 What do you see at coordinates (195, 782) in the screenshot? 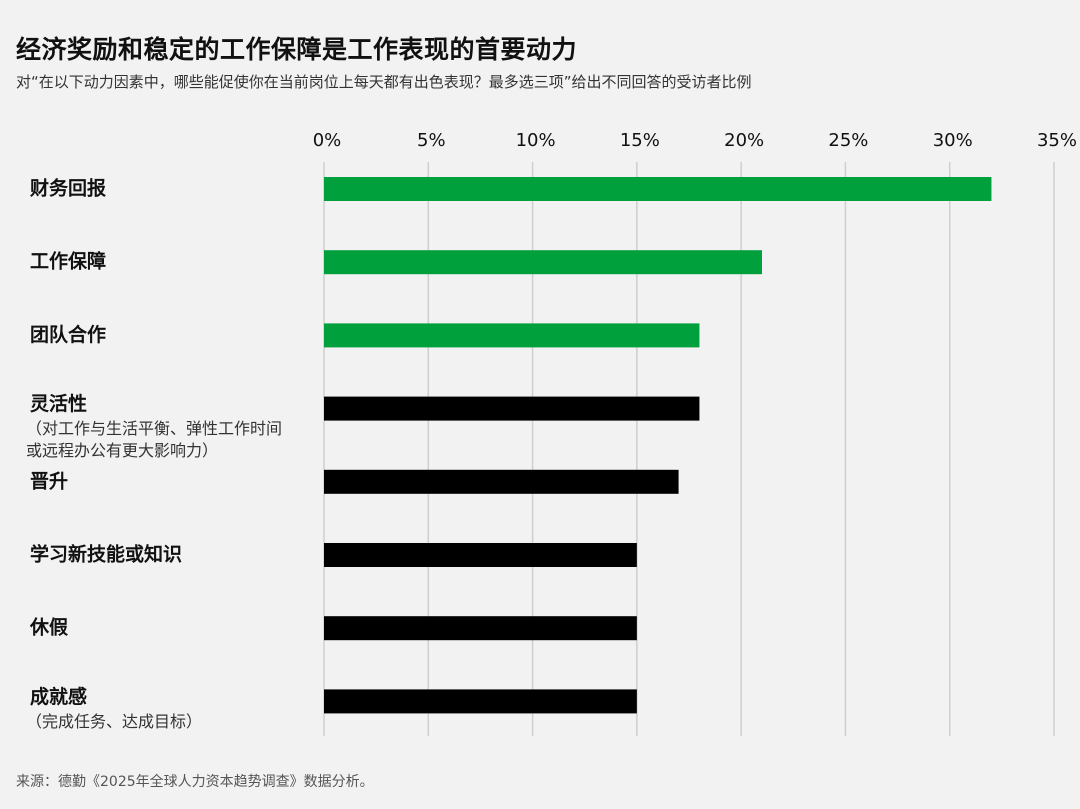
I see `source-note: 来源：德勤《2025年全球人力资本趋势调查》数据分析。` at bounding box center [195, 782].